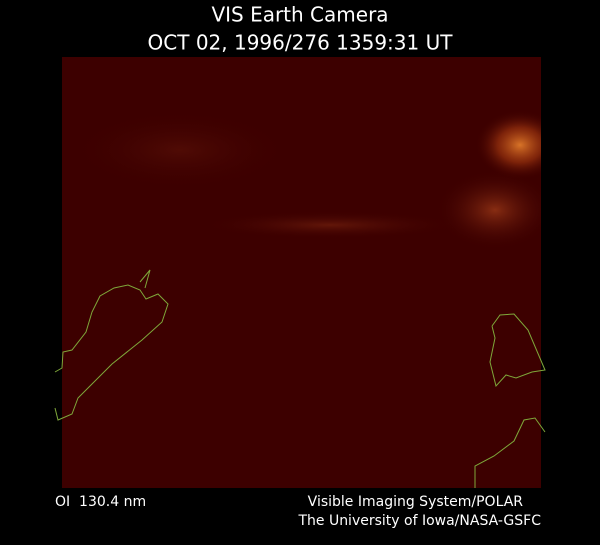 The width and height of the screenshot is (600, 545). I want to click on image-title: VIS Earth Camera, so click(299, 15).